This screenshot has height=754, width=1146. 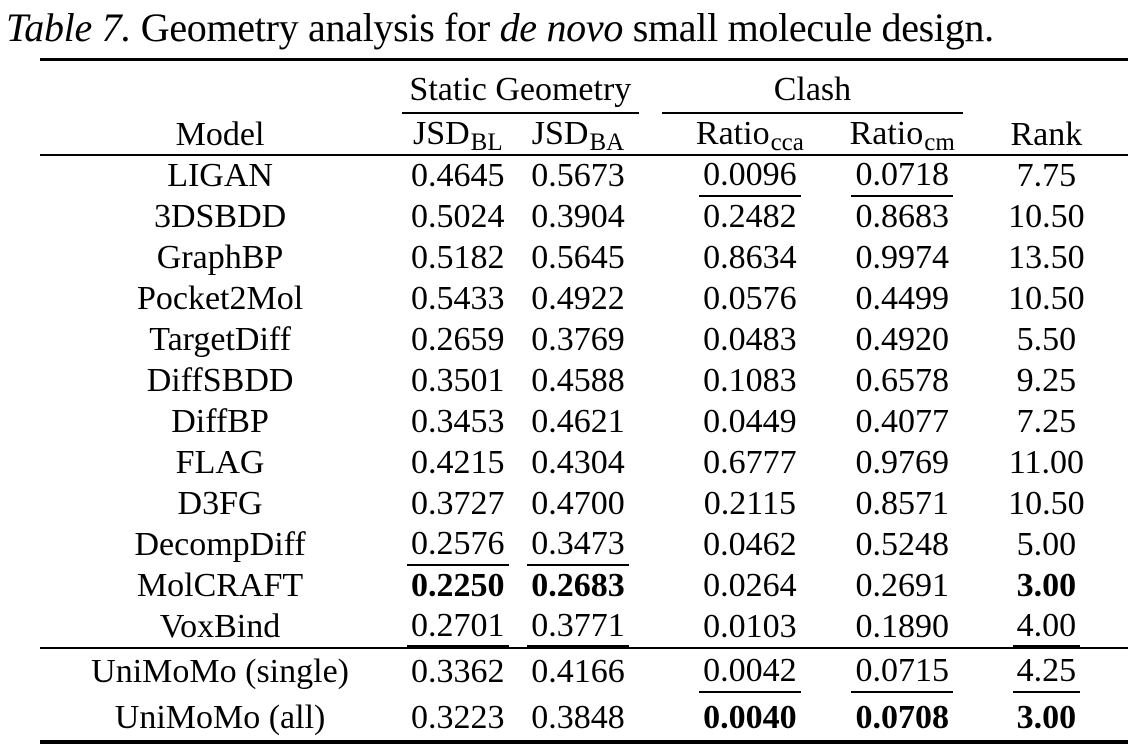 I want to click on column-header-rank: Rank, so click(x=1046, y=107).